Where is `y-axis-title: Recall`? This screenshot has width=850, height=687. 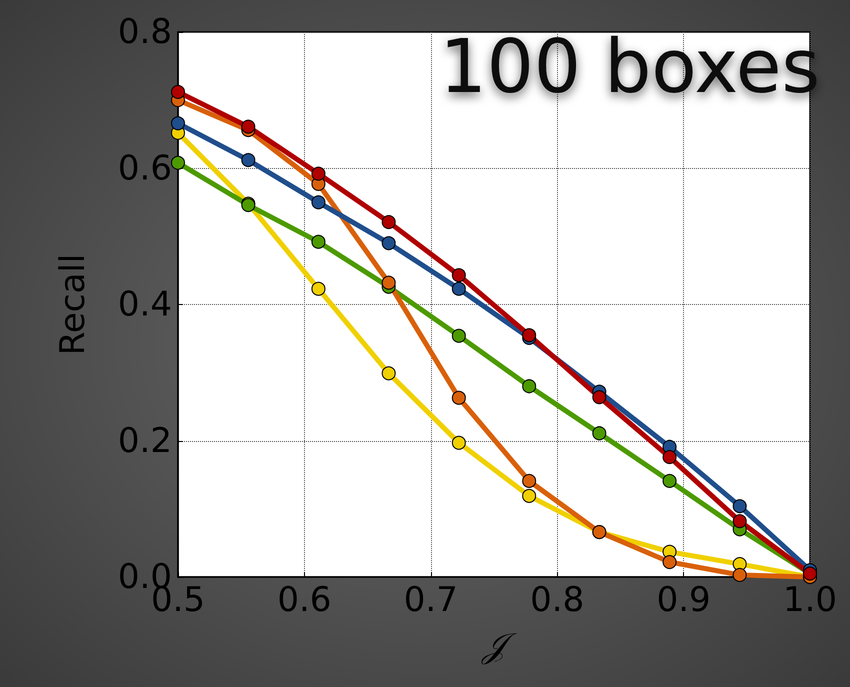 y-axis-title: Recall is located at coordinates (73, 305).